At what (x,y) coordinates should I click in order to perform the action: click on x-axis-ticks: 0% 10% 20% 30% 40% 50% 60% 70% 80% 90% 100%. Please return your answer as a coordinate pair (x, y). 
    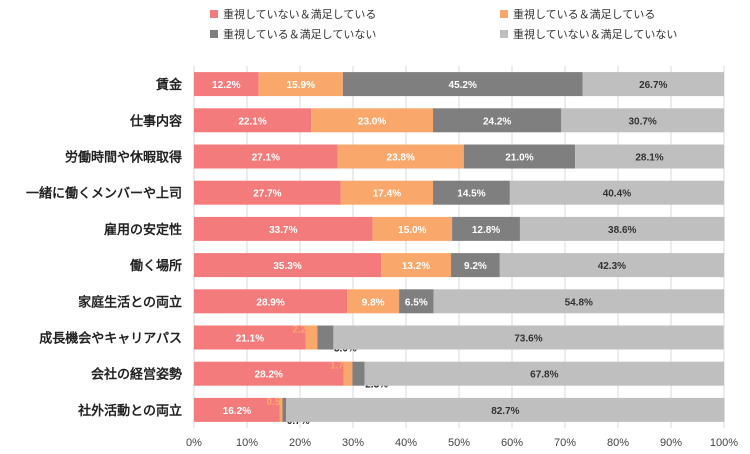
    Looking at the image, I should click on (462, 443).